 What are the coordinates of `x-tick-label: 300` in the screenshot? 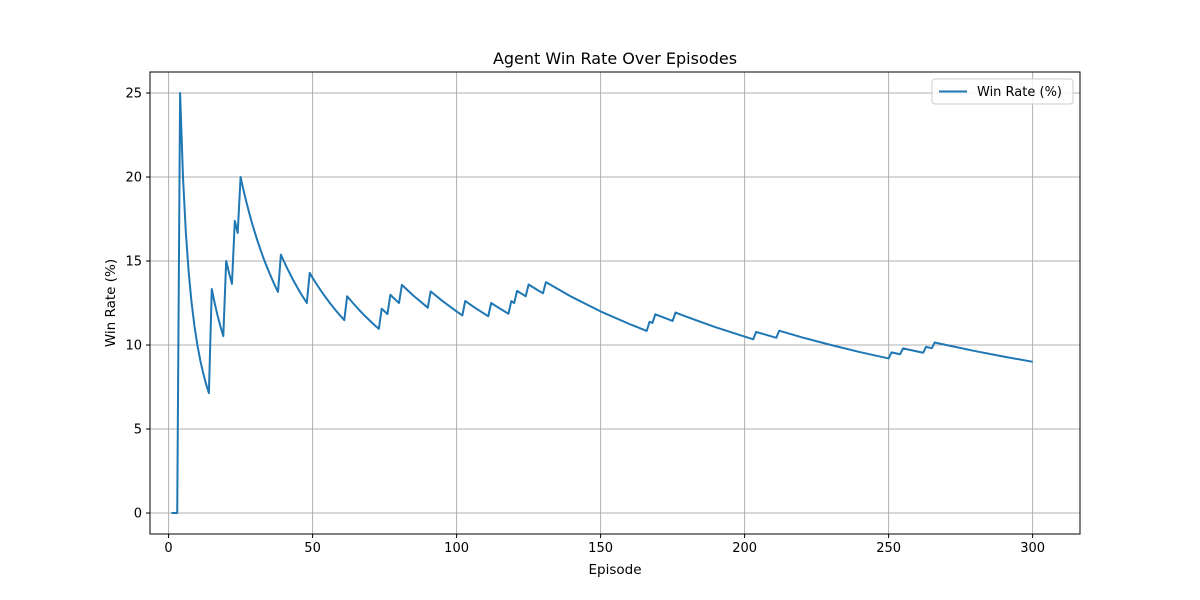 It's located at (1032, 548).